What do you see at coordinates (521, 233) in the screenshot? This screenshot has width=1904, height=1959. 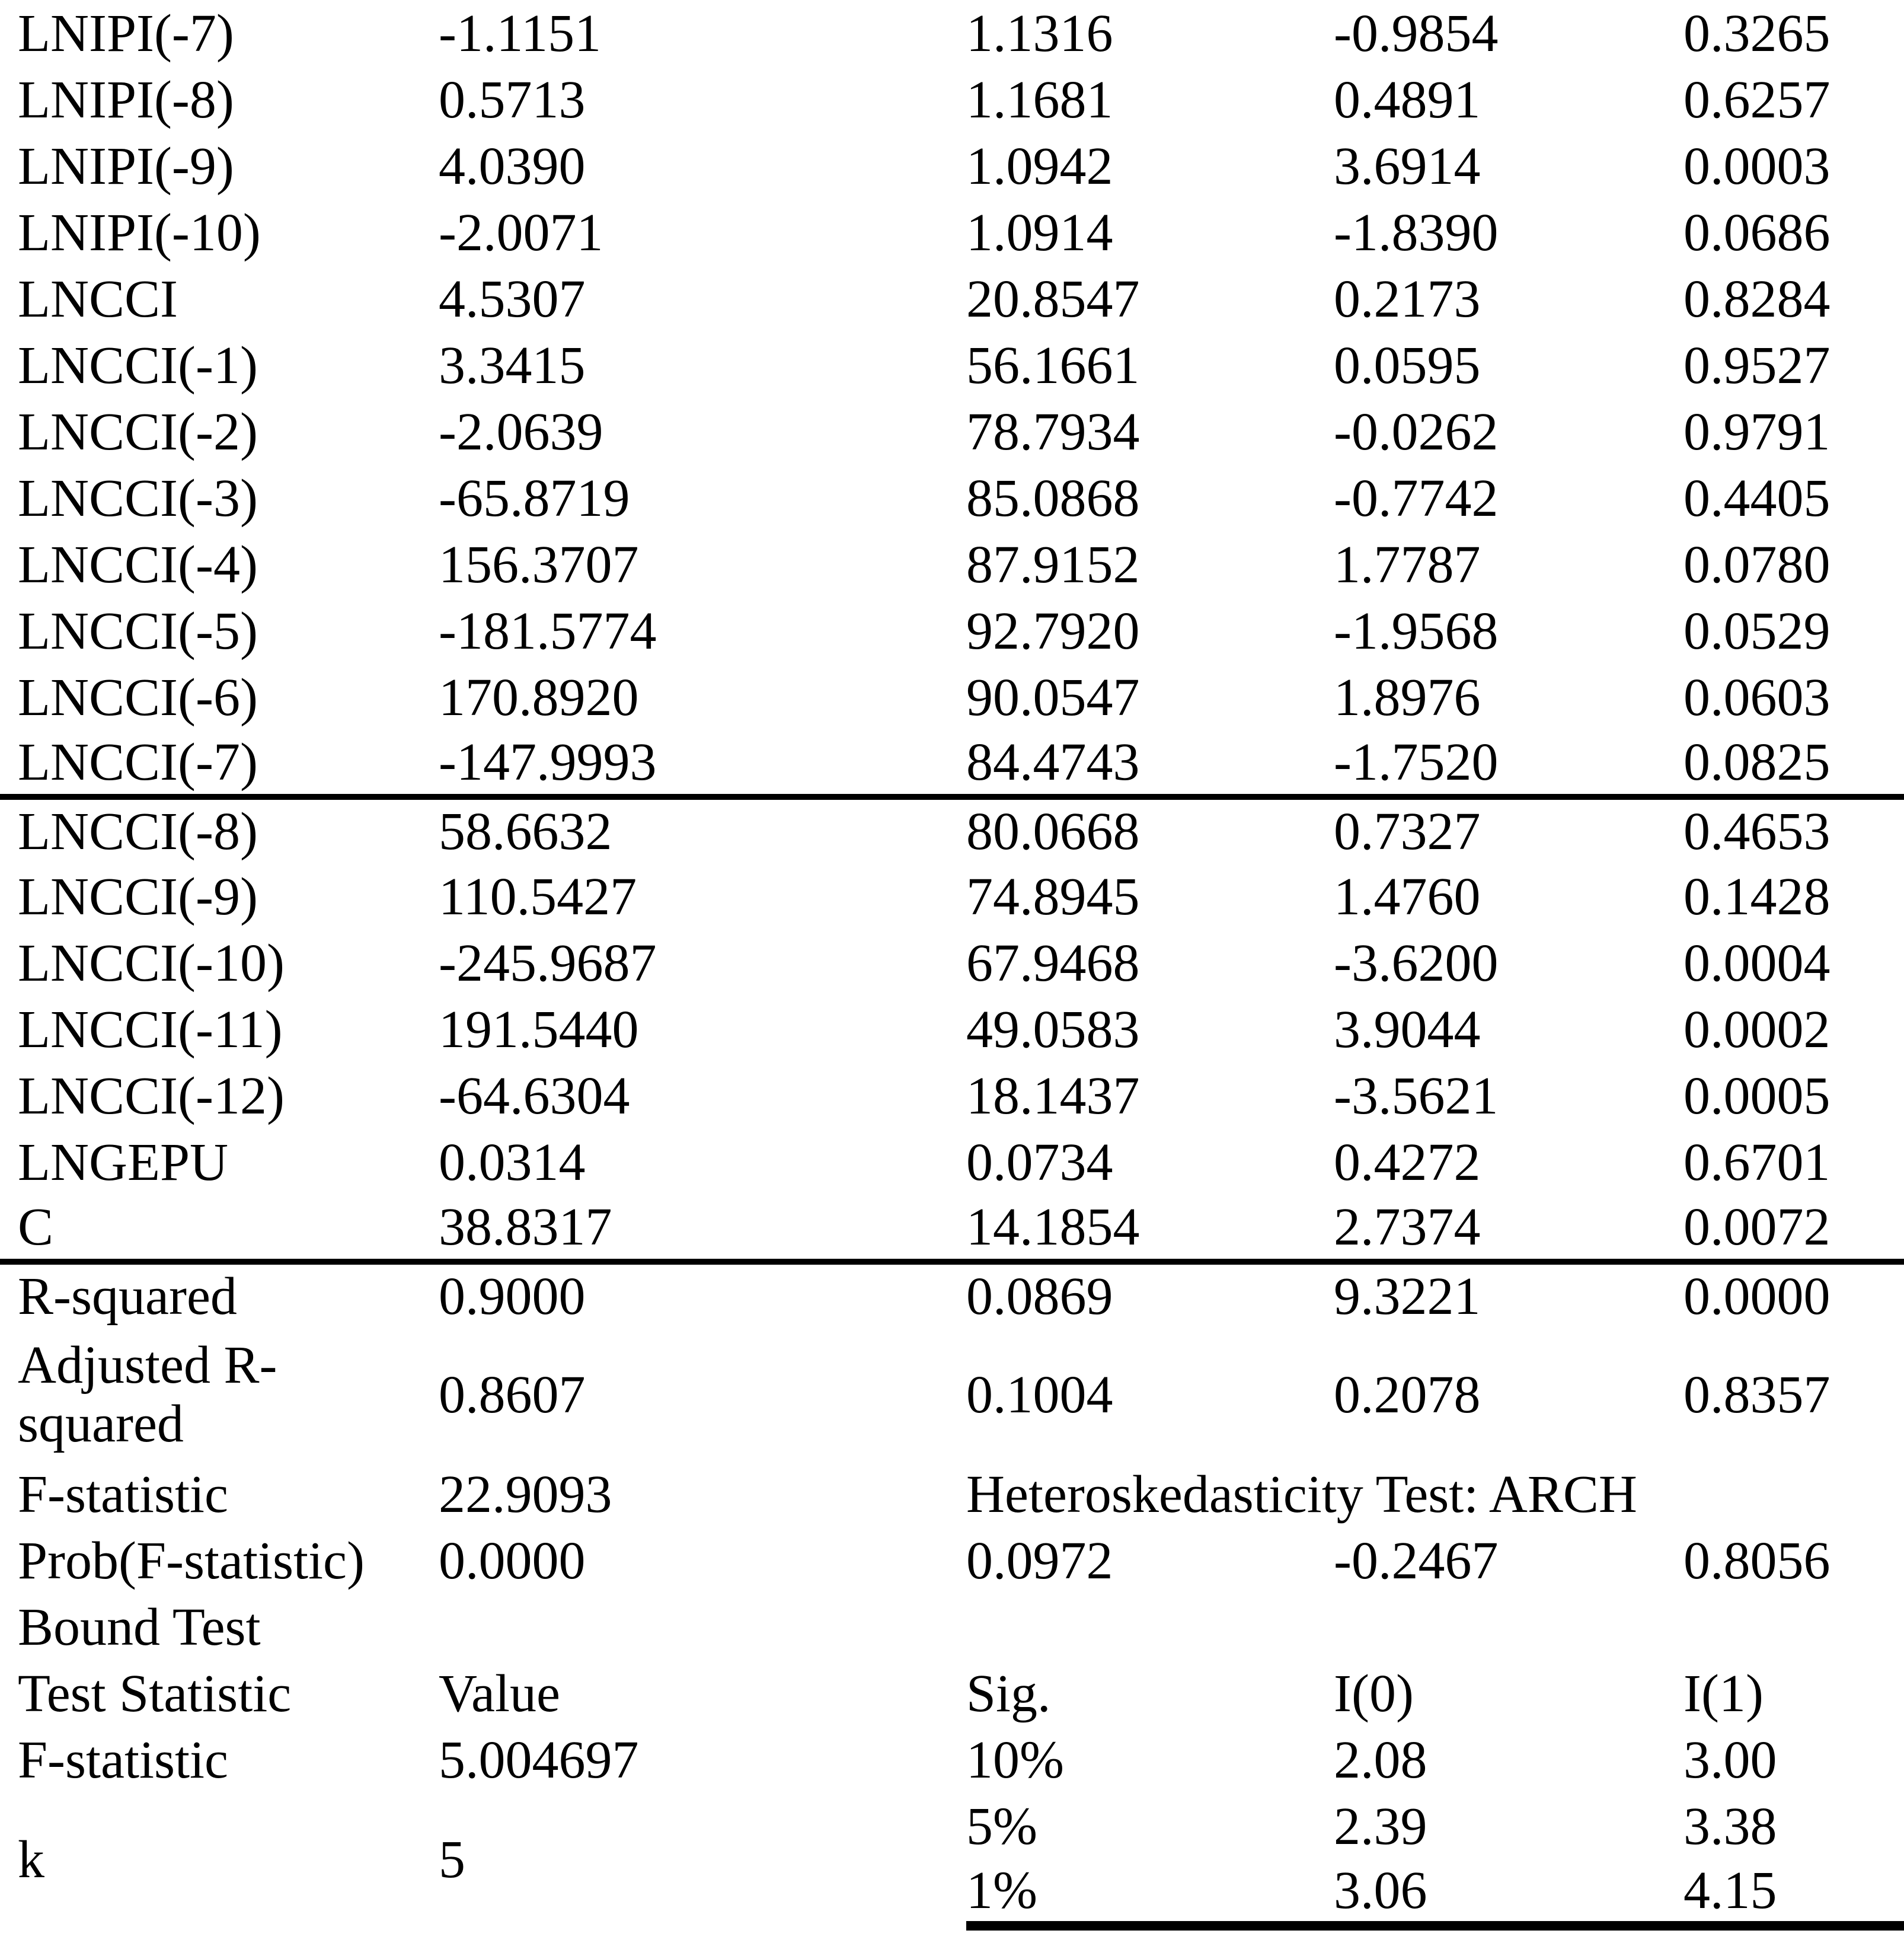 I see `coefficient-cell: -2.0071` at bounding box center [521, 233].